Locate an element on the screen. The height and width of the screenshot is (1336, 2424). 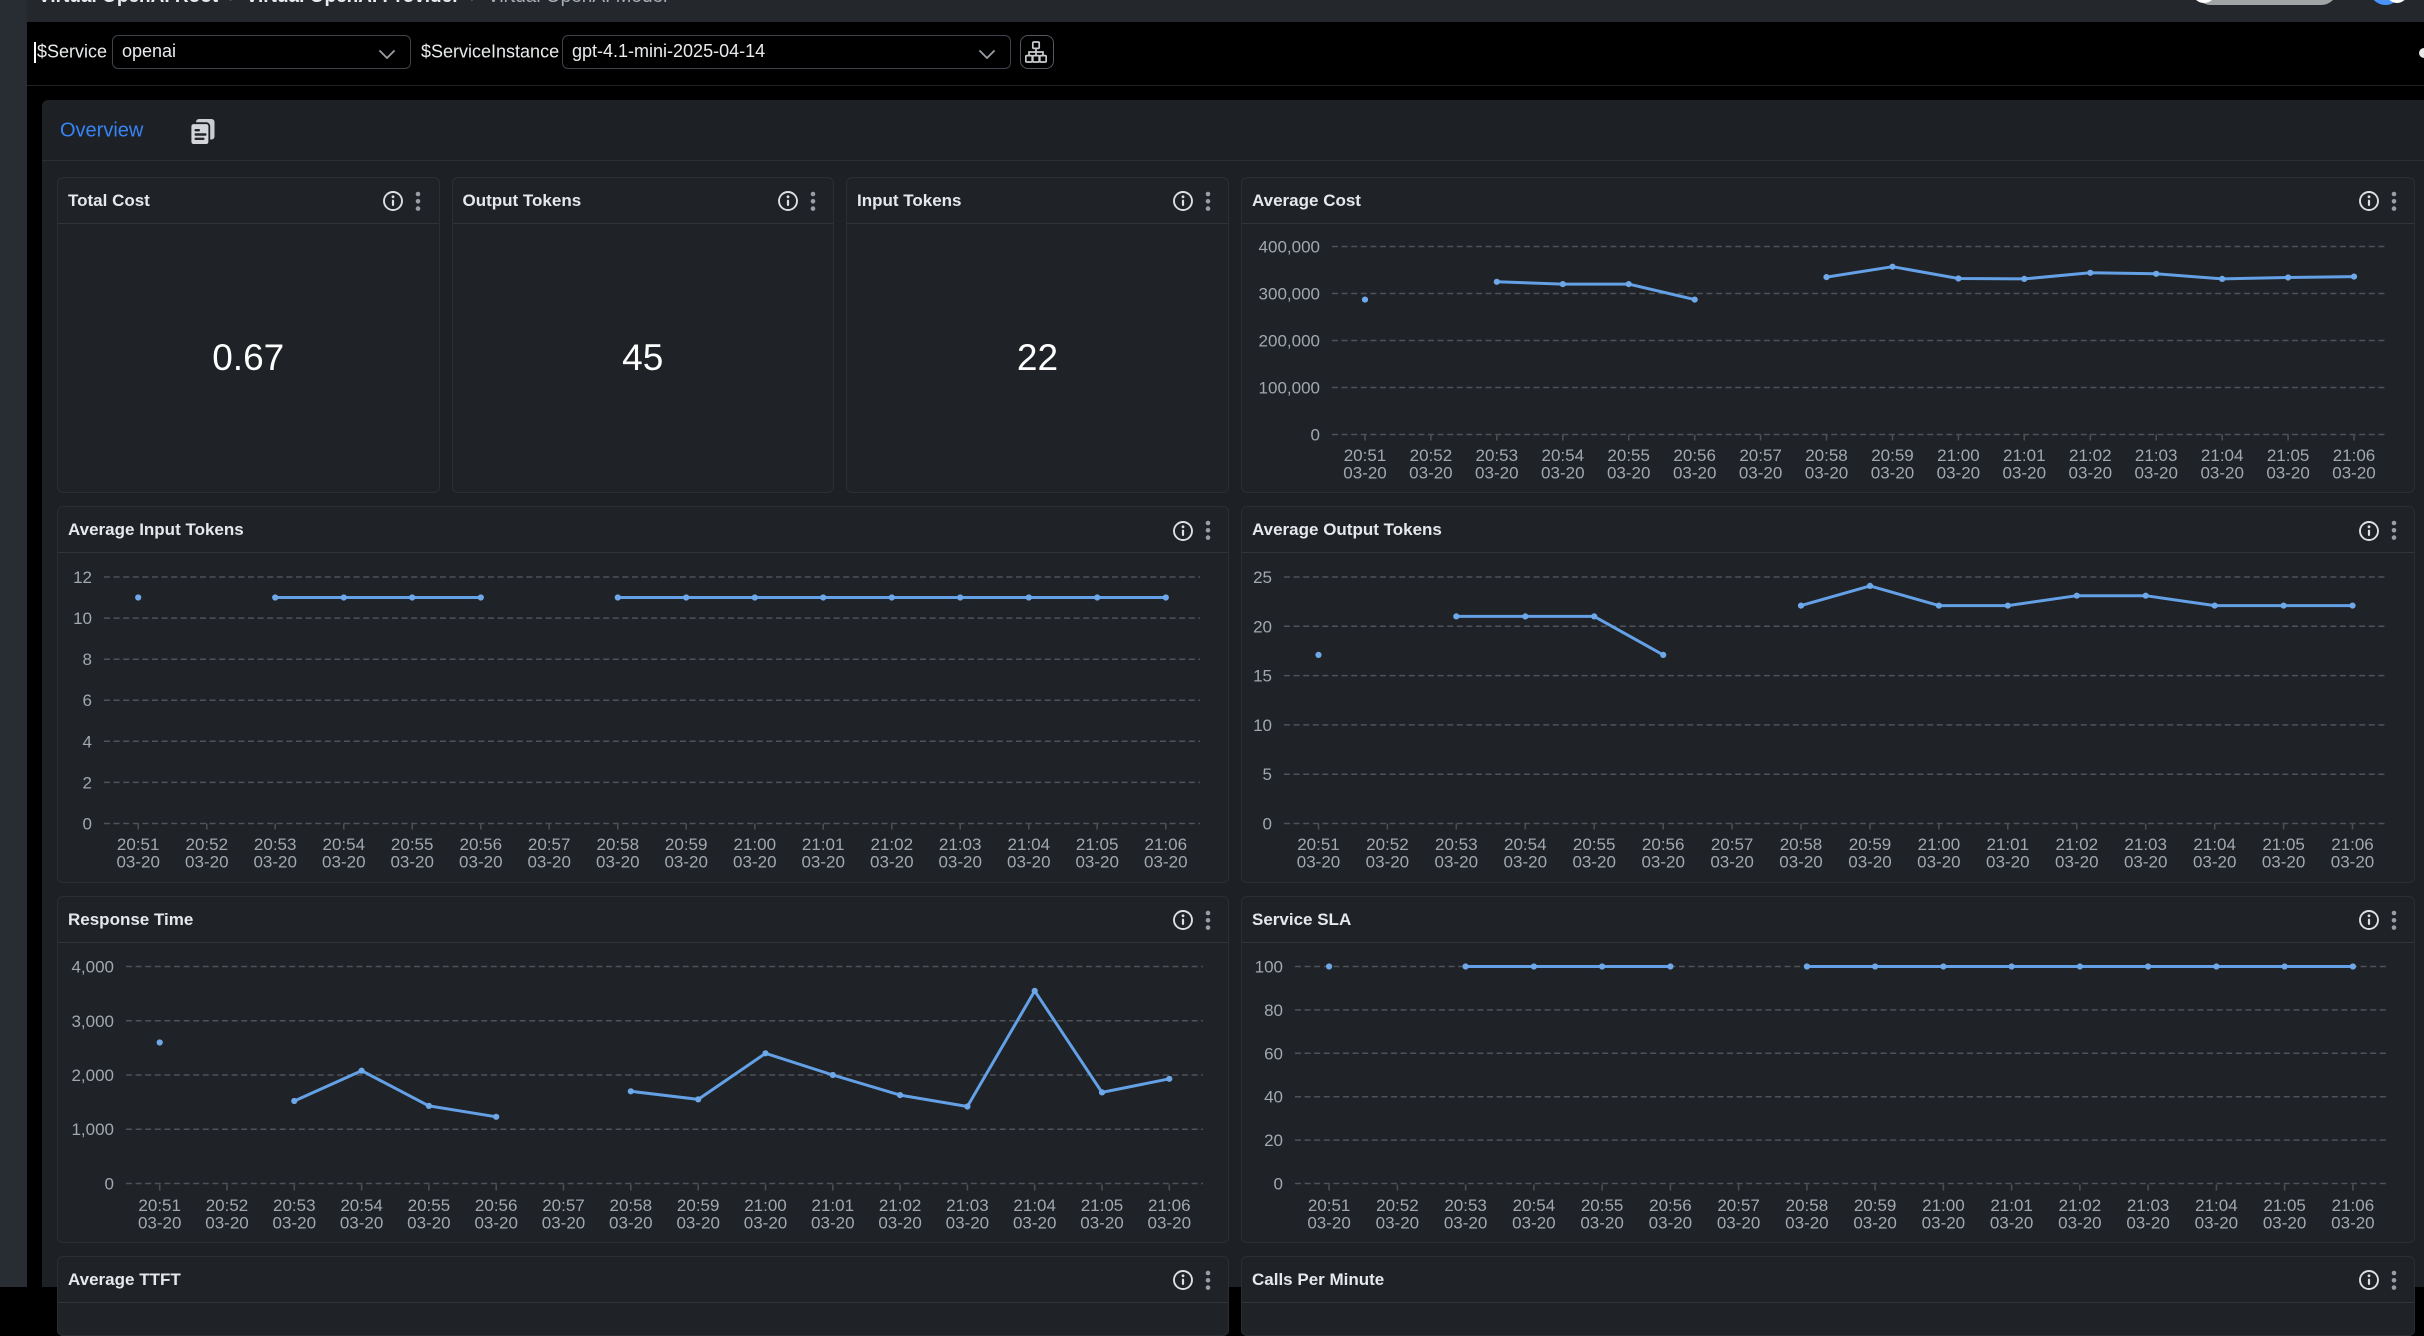
svg-text: 40 is located at coordinates (1273, 1096).